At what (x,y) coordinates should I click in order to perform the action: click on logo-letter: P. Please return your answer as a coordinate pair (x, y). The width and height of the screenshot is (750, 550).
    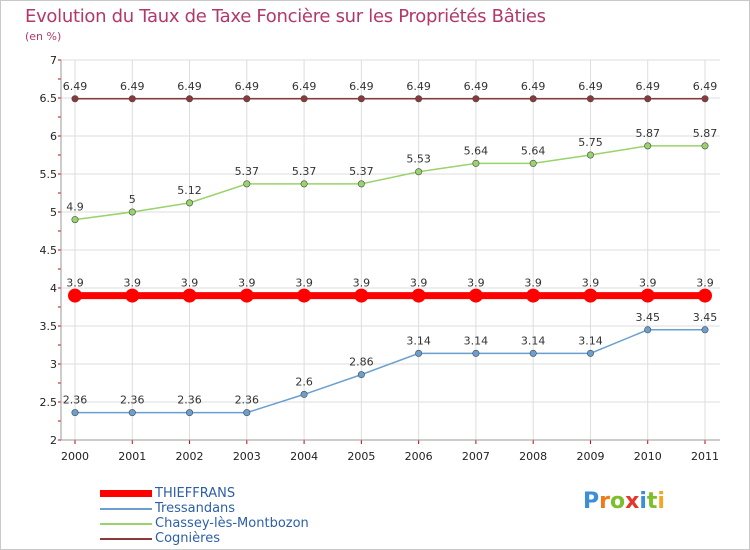
    Looking at the image, I should click on (591, 501).